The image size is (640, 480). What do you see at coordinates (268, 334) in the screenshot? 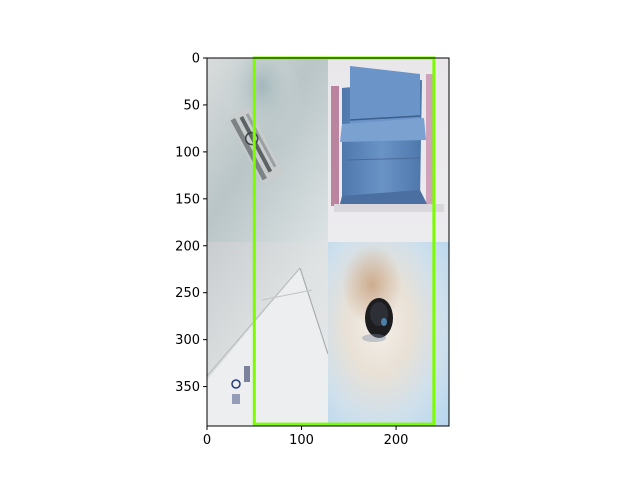
I see `paper-card-photo` at bounding box center [268, 334].